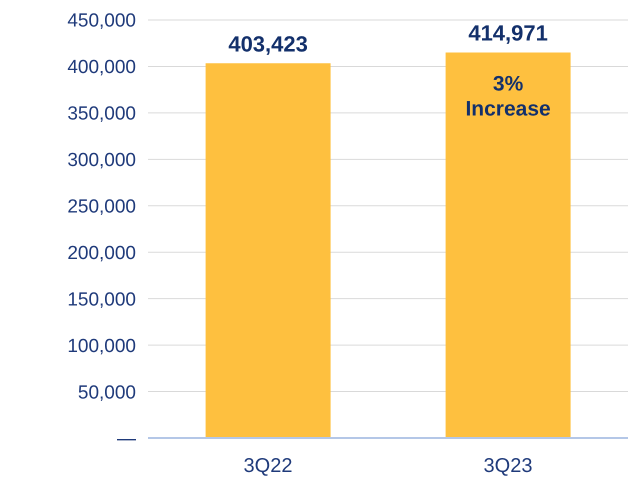 This screenshot has height=493, width=636. I want to click on y-tick-label: 300,000, so click(101, 161).